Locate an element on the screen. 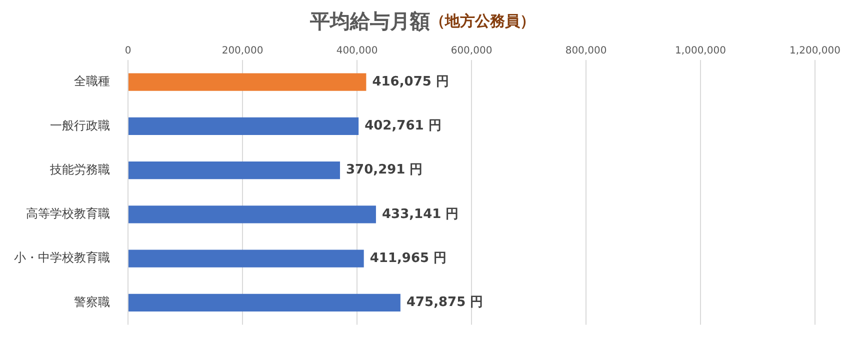 This screenshot has width=845, height=346. data-label: 370,291 円 is located at coordinates (384, 170).